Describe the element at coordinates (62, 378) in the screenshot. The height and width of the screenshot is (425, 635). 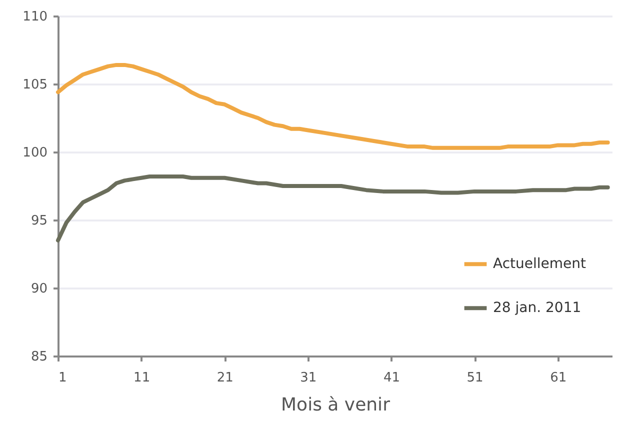
I see `x-tick-label: 1` at that location.